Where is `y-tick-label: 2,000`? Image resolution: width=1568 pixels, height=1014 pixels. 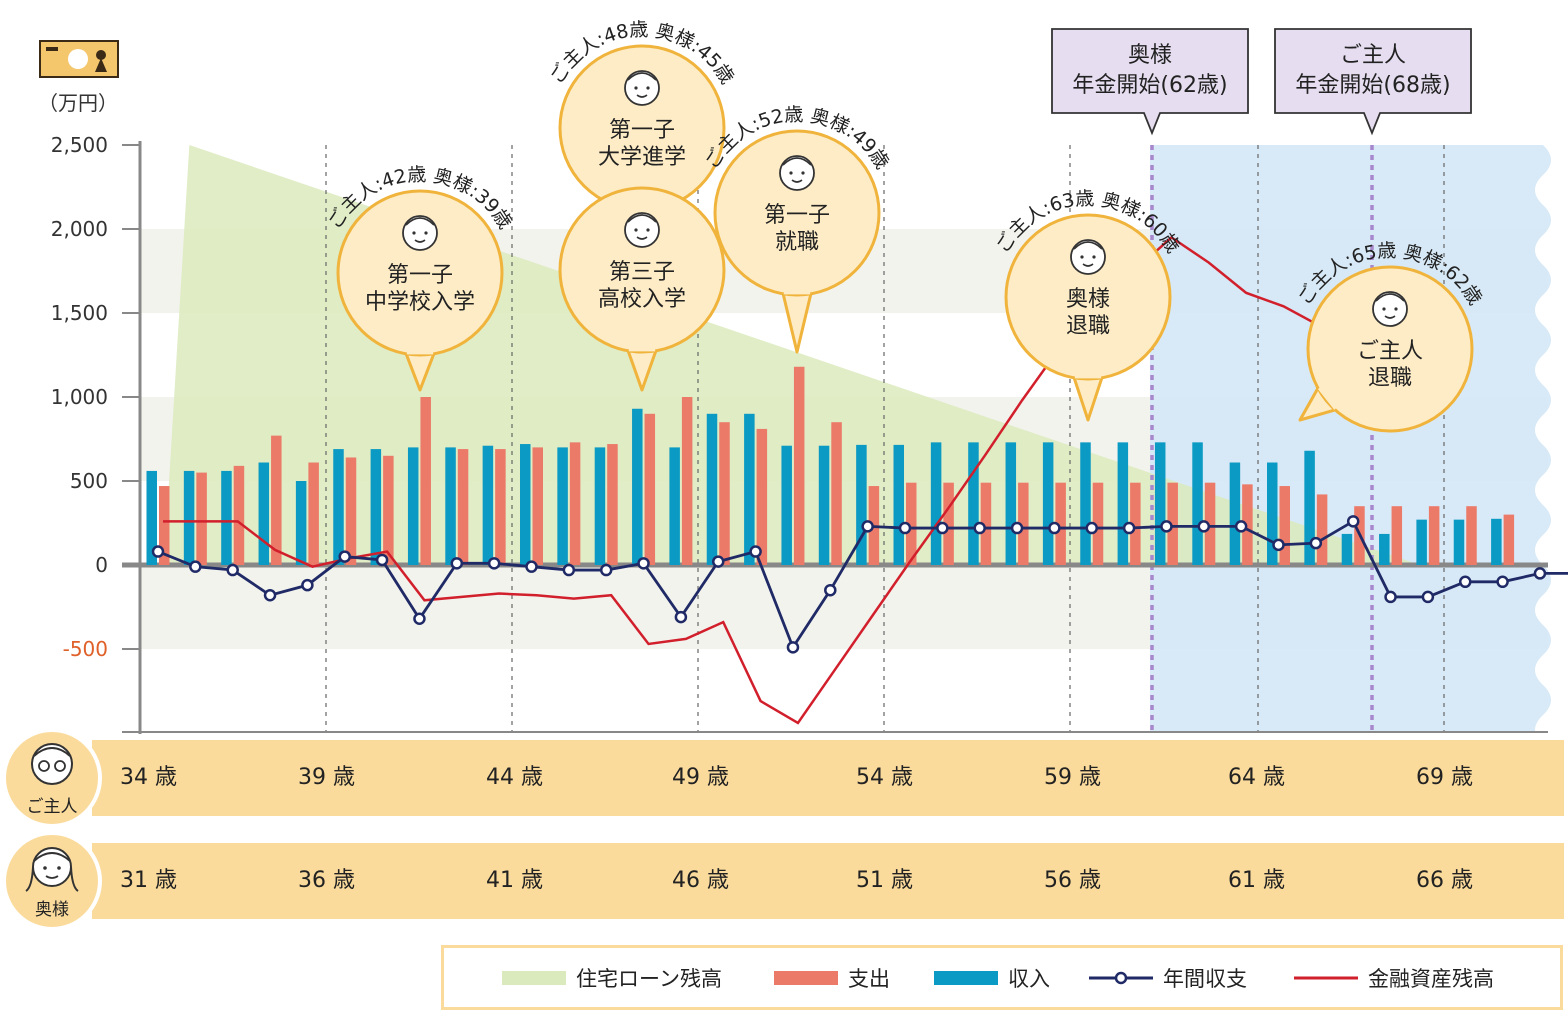
y-tick-label: 2,000 is located at coordinates (79, 229).